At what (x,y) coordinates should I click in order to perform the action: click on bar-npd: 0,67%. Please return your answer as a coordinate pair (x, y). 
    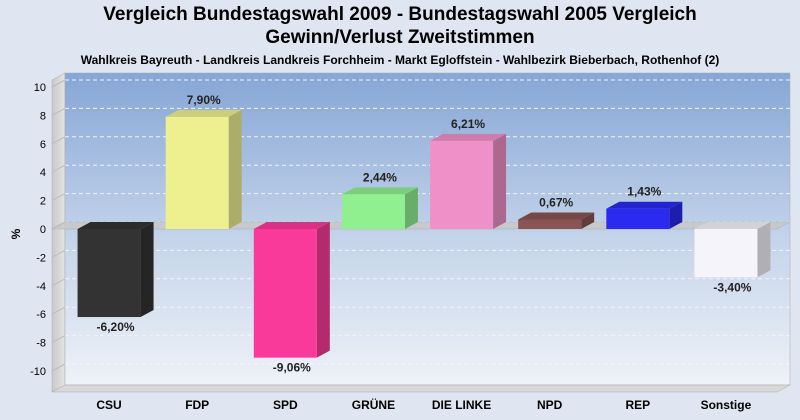
    Looking at the image, I should click on (556, 212).